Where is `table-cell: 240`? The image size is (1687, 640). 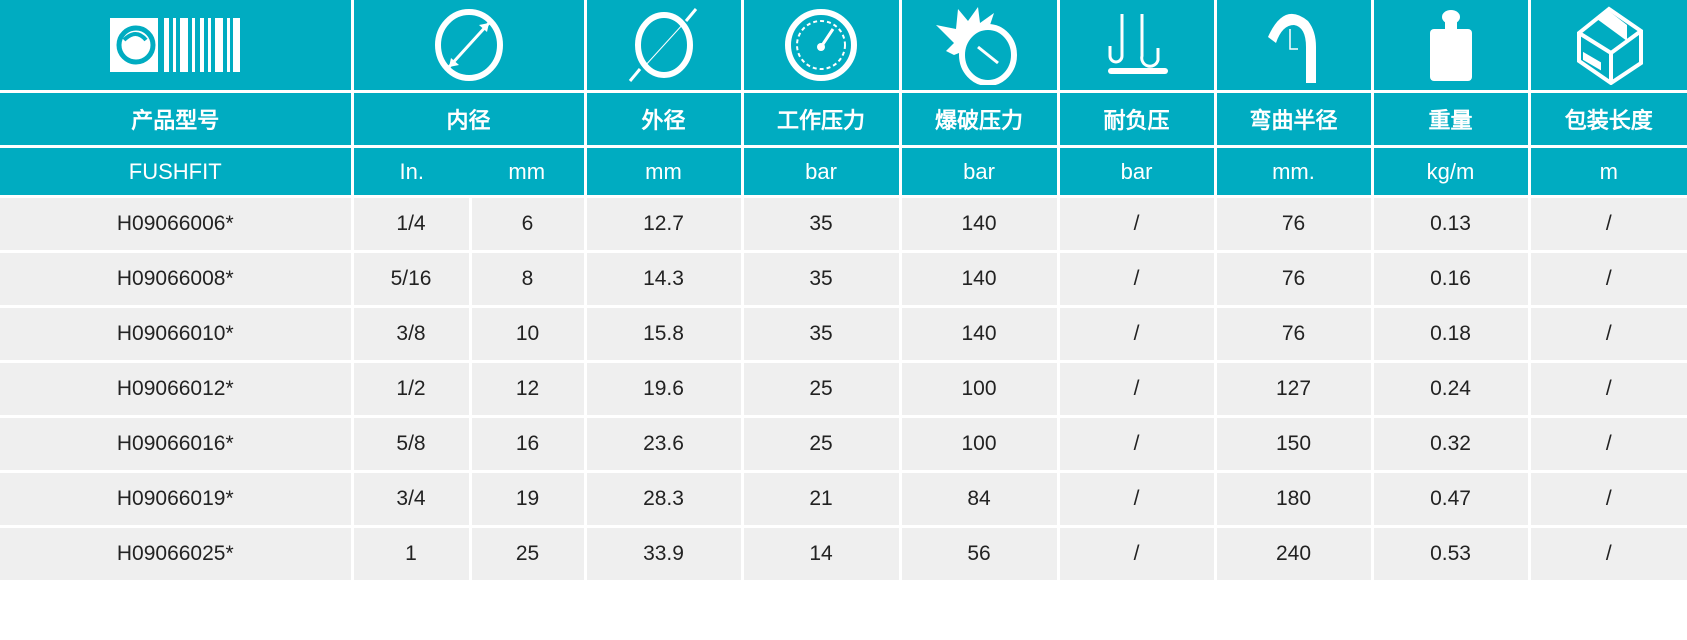 table-cell: 240 is located at coordinates (1293, 554).